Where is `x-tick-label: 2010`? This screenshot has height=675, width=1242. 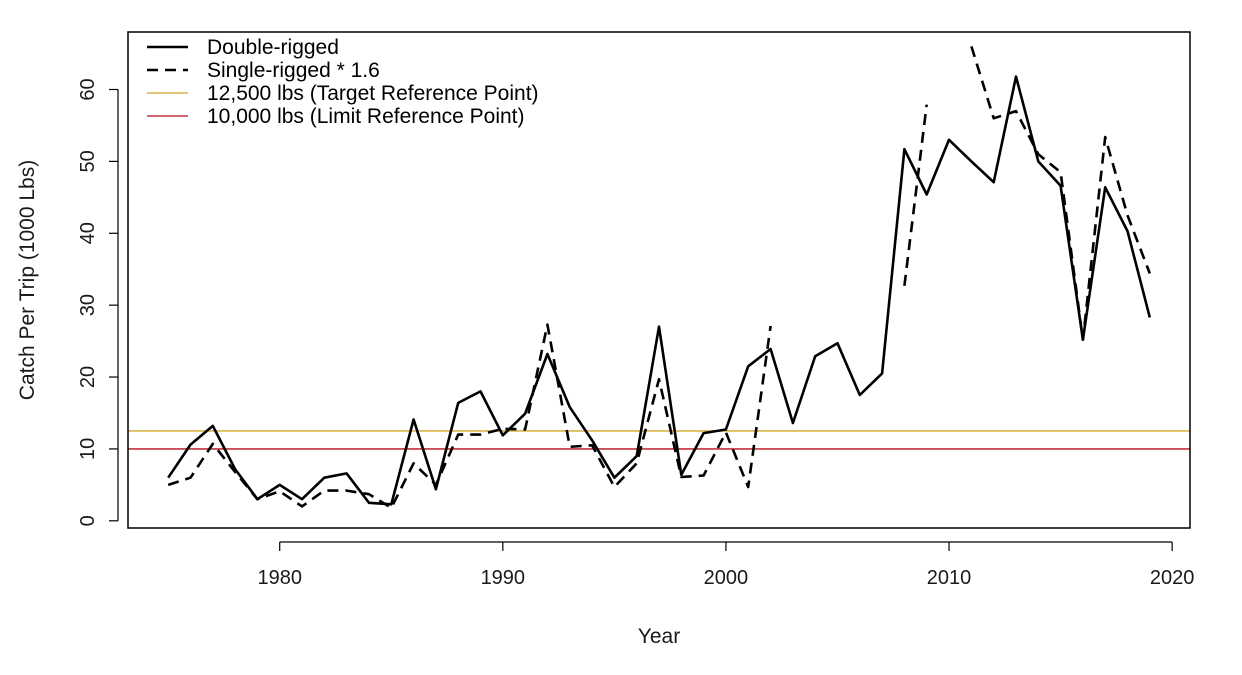 x-tick-label: 2010 is located at coordinates (949, 578).